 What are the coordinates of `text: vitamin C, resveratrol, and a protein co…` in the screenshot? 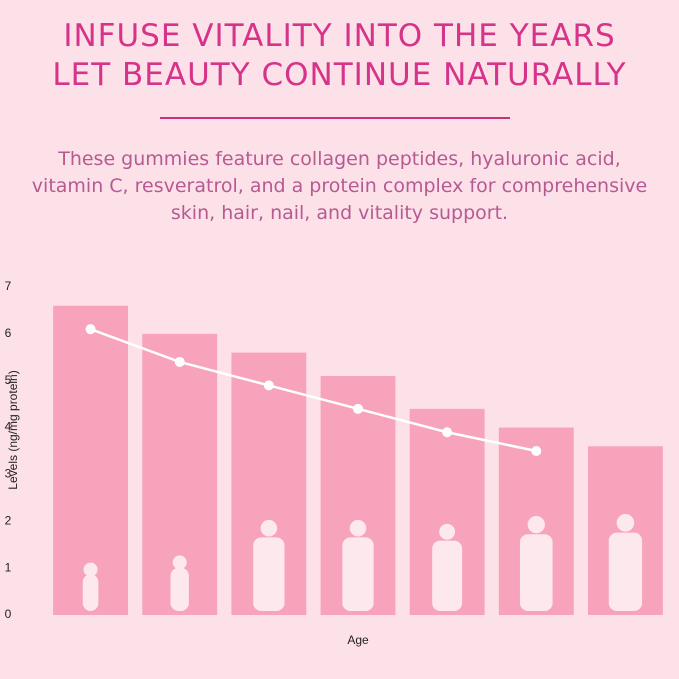 It's located at (339, 186).